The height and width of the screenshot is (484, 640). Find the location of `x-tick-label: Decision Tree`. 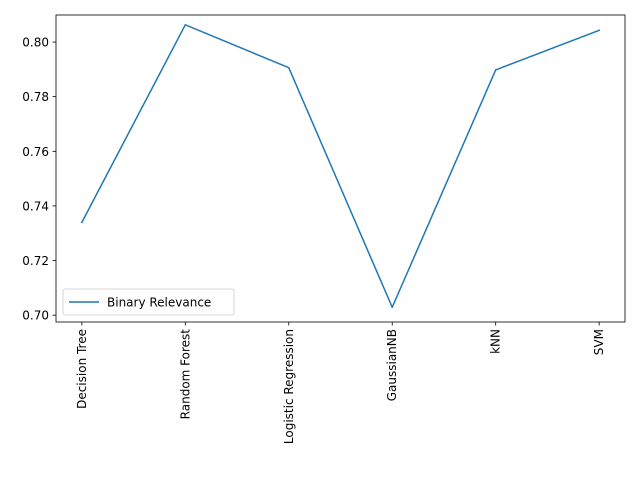

x-tick-label: Decision Tree is located at coordinates (82, 369).